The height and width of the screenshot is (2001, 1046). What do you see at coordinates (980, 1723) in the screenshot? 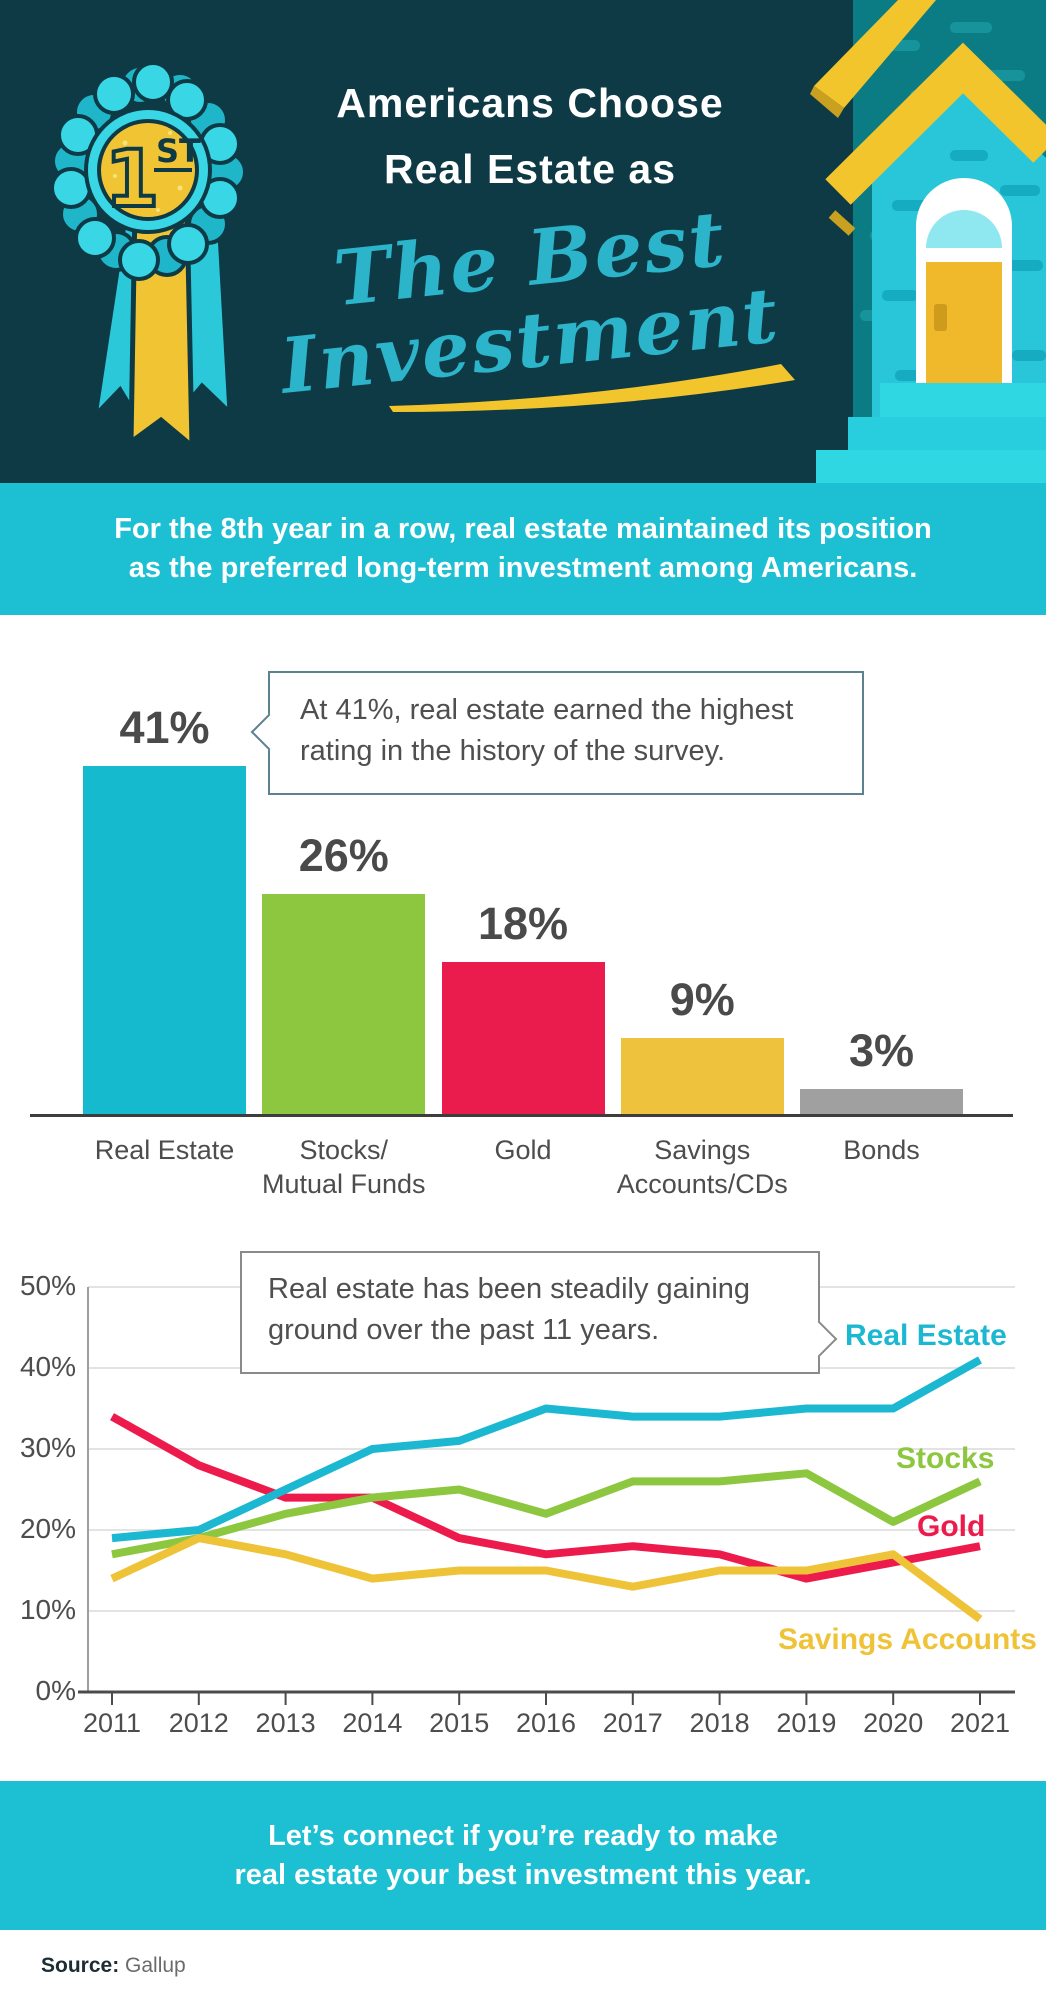
I see `x-axis-label: 2021` at bounding box center [980, 1723].